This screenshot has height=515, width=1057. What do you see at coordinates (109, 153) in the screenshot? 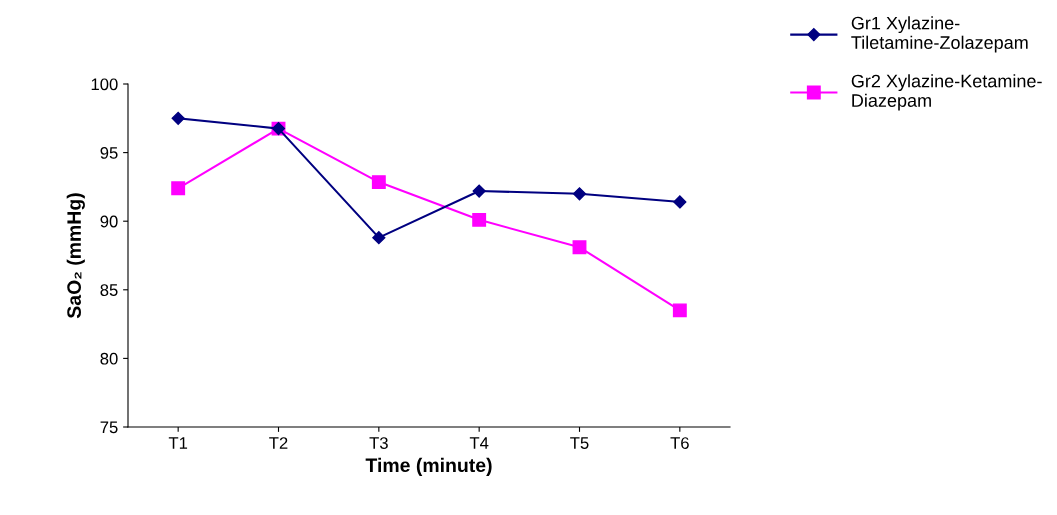
I see `y-tick-label: 95` at bounding box center [109, 153].